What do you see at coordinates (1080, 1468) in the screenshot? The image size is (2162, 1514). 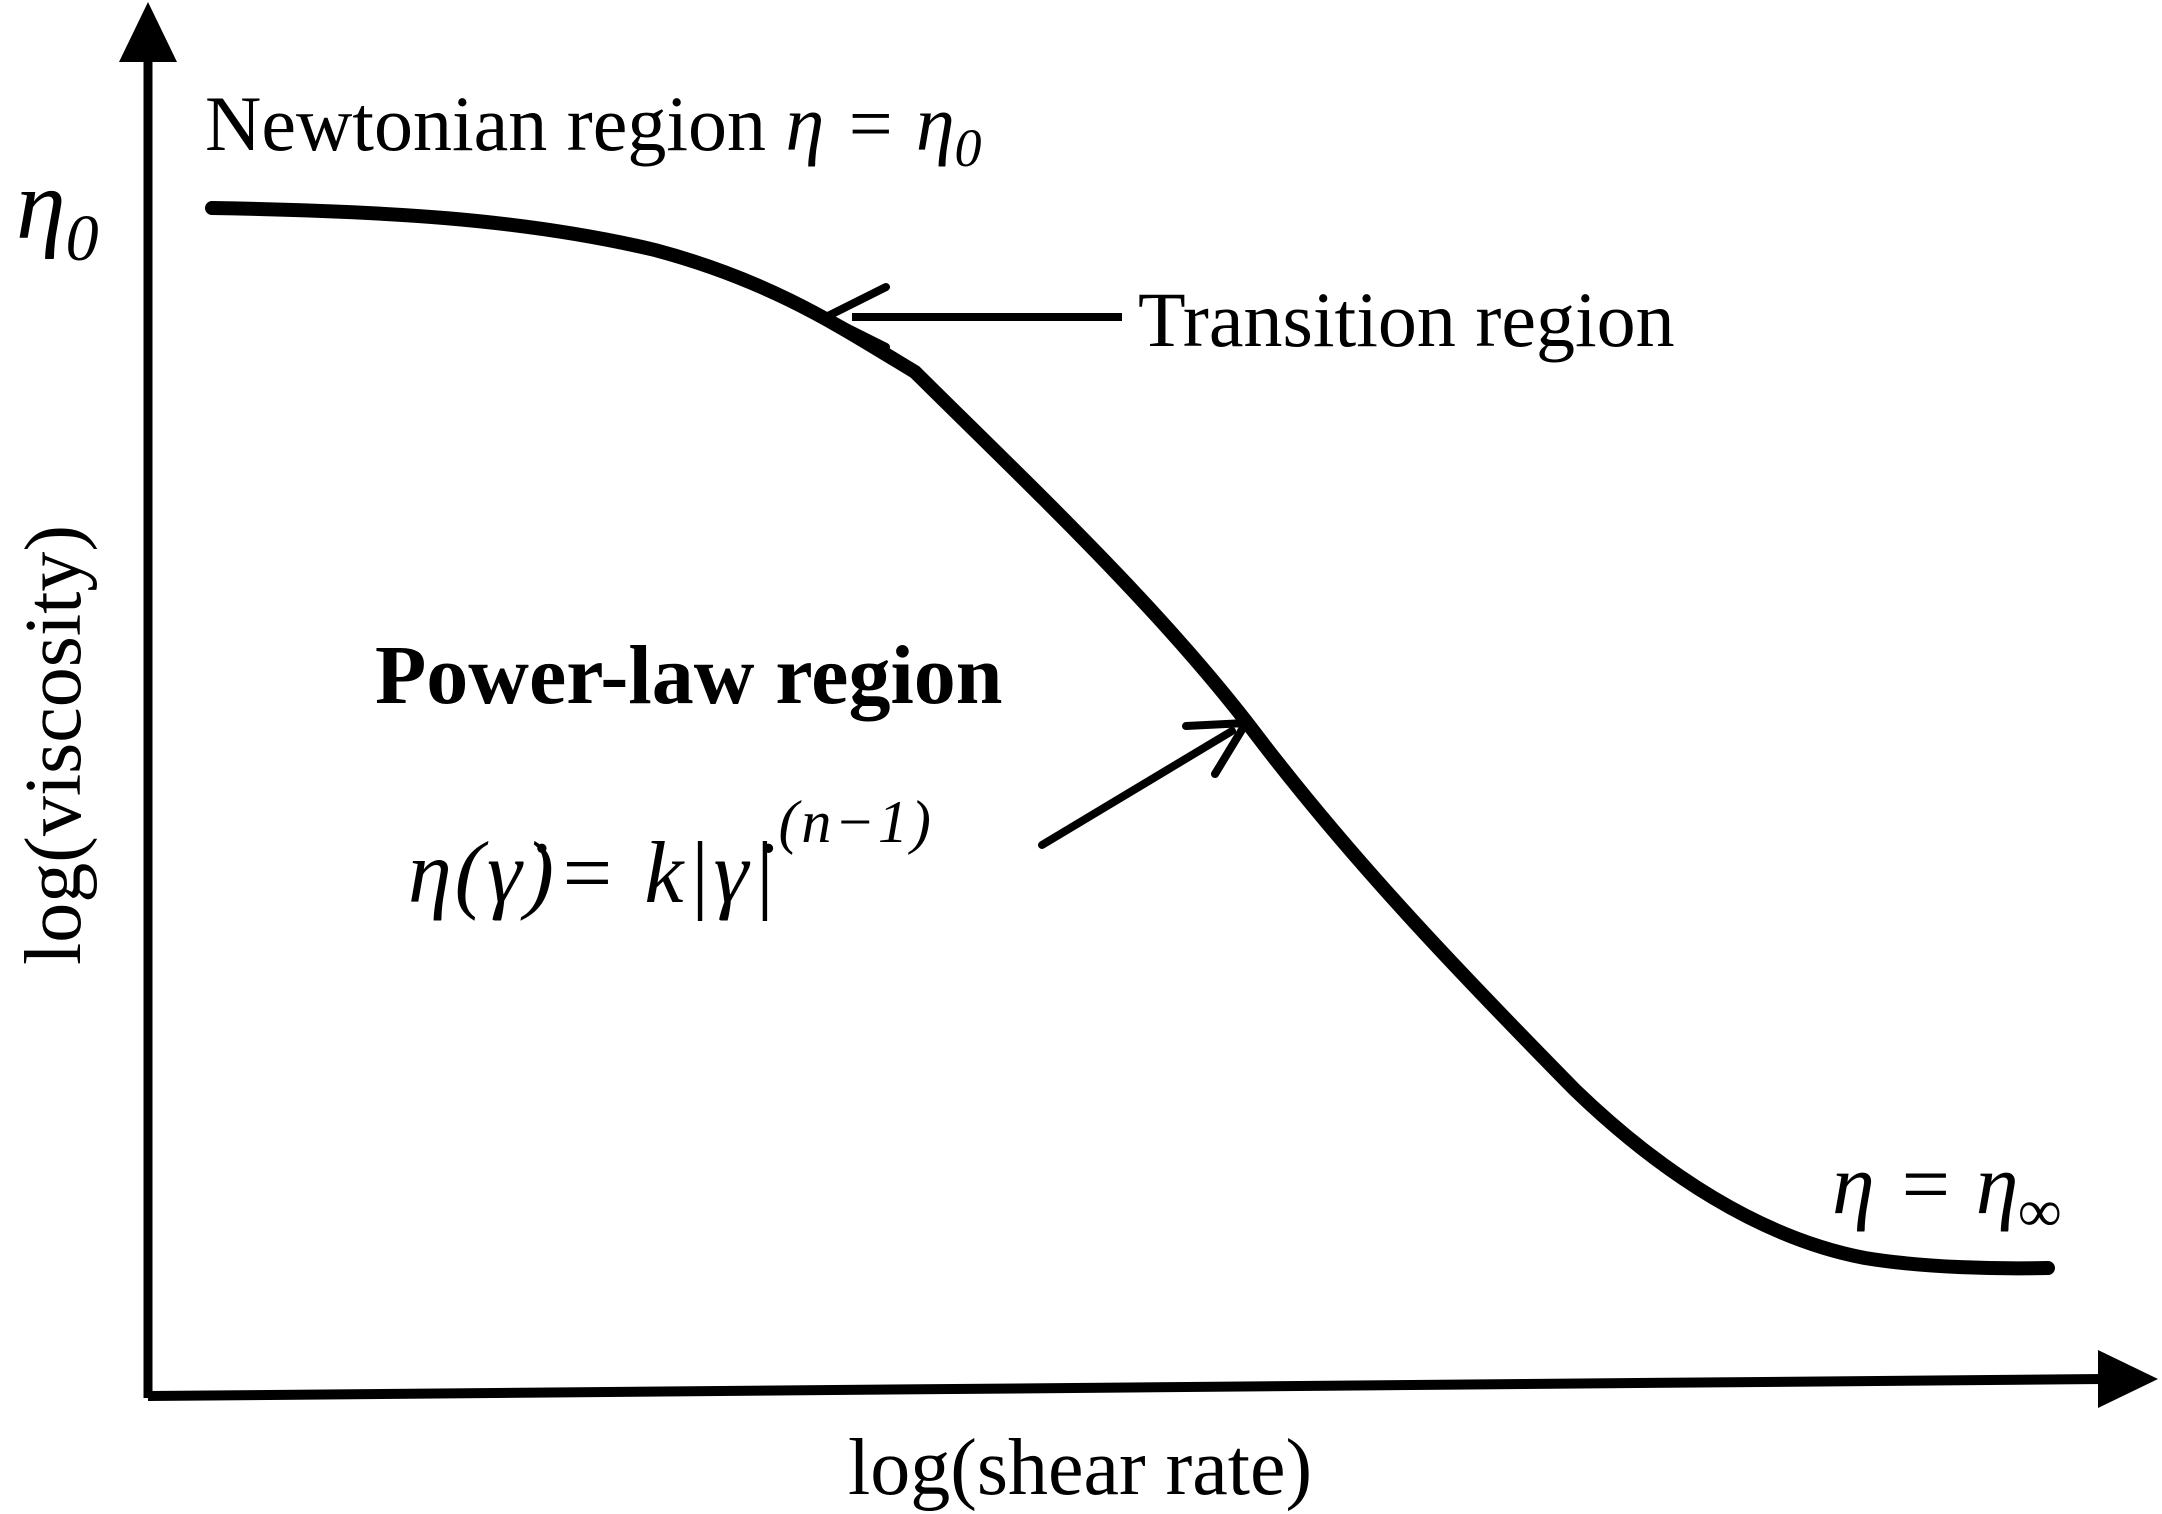 I see `x-axis-label: log(shear rate)` at bounding box center [1080, 1468].